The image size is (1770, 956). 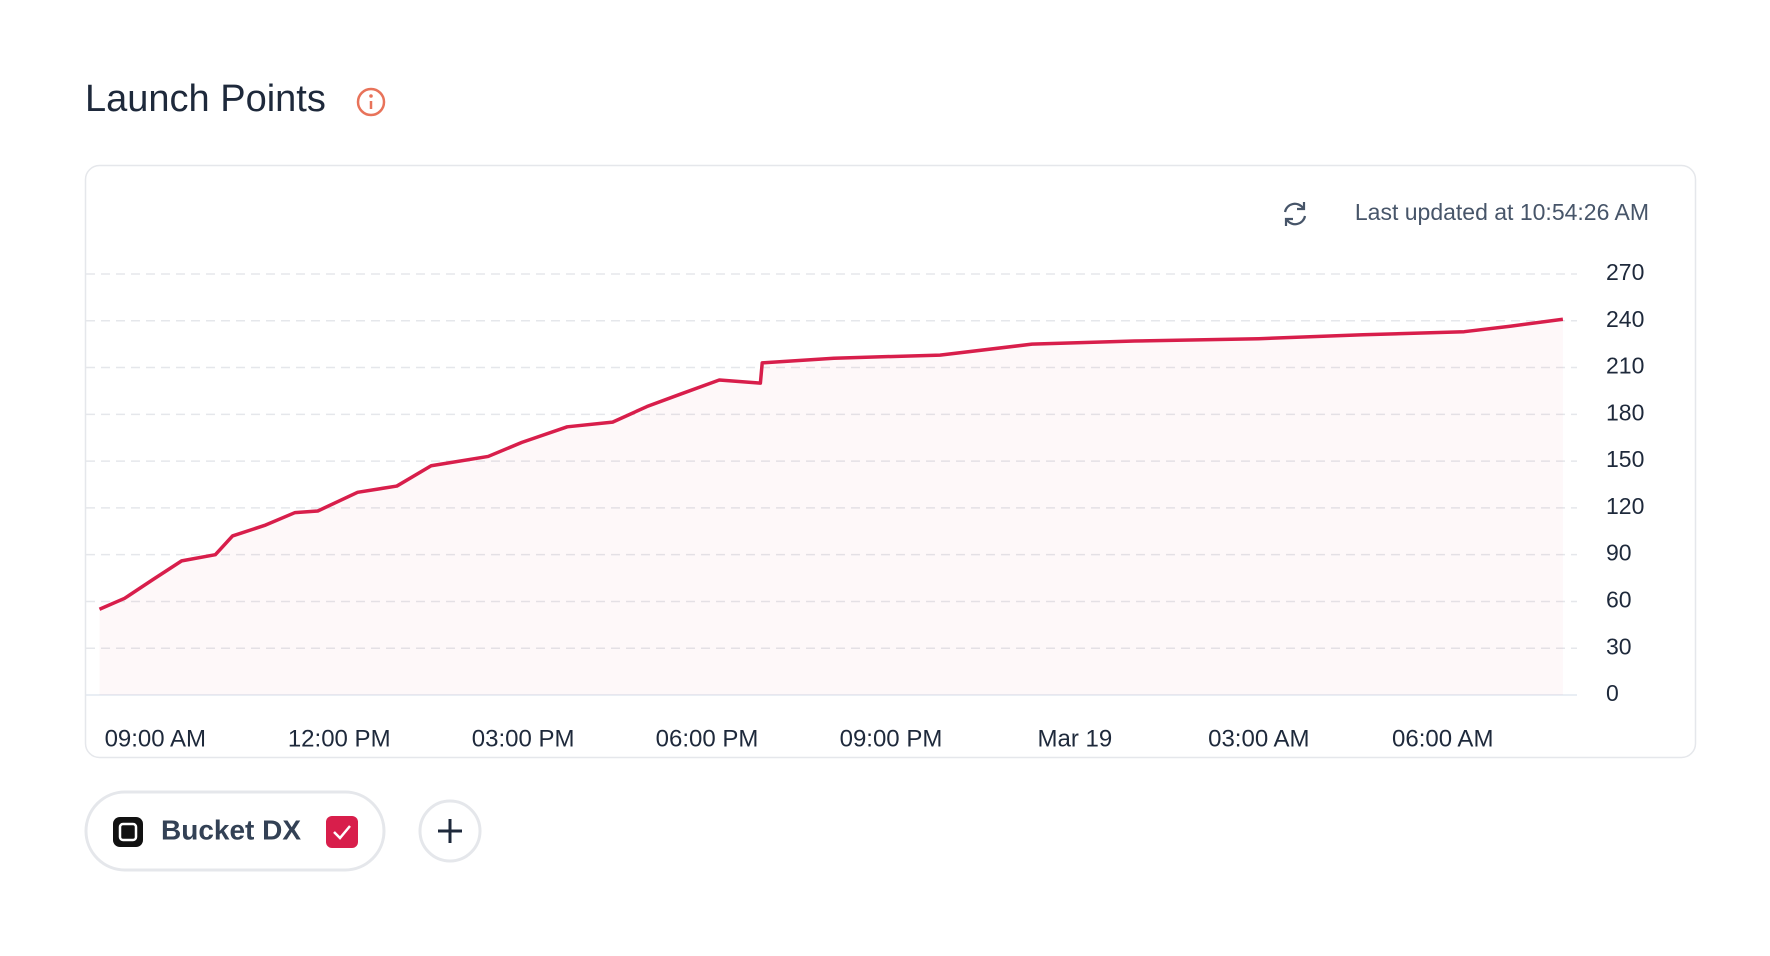 What do you see at coordinates (1625, 459) in the screenshot?
I see `y-tick-label: 150` at bounding box center [1625, 459].